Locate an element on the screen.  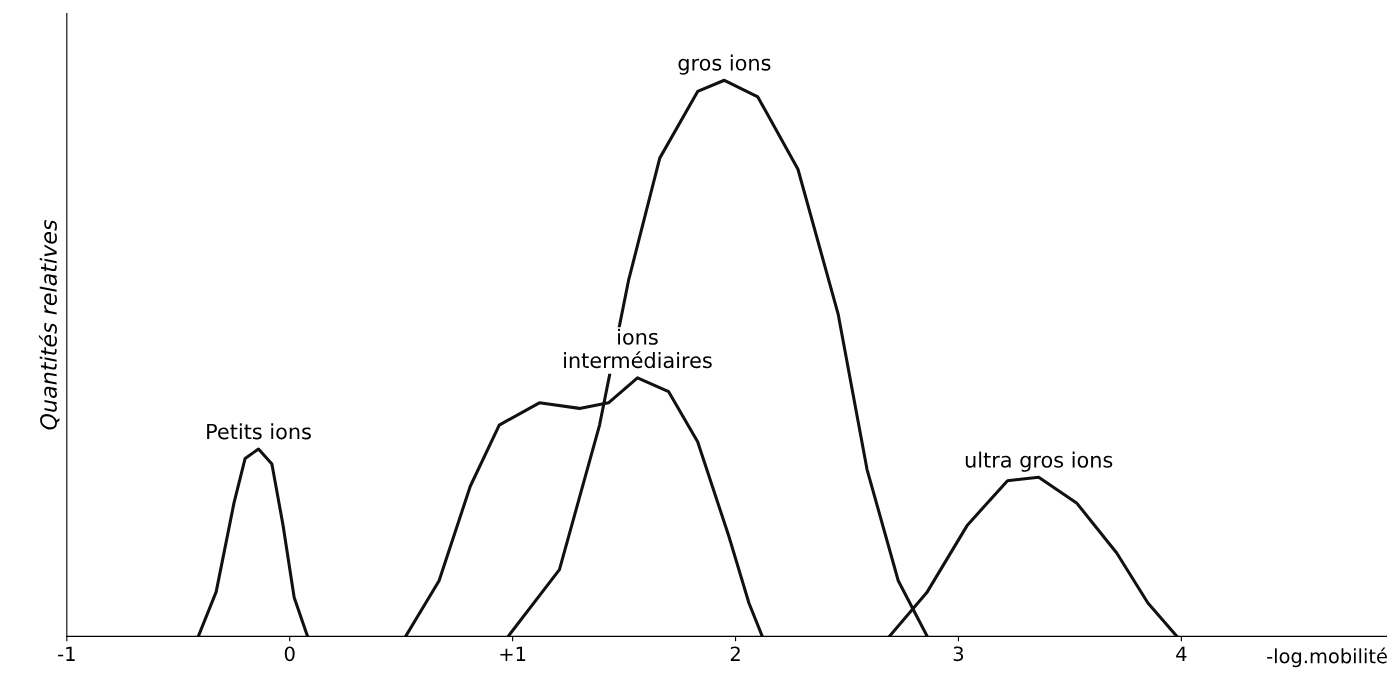
x-axis-title: -log.mobilité is located at coordinates (1327, 657).